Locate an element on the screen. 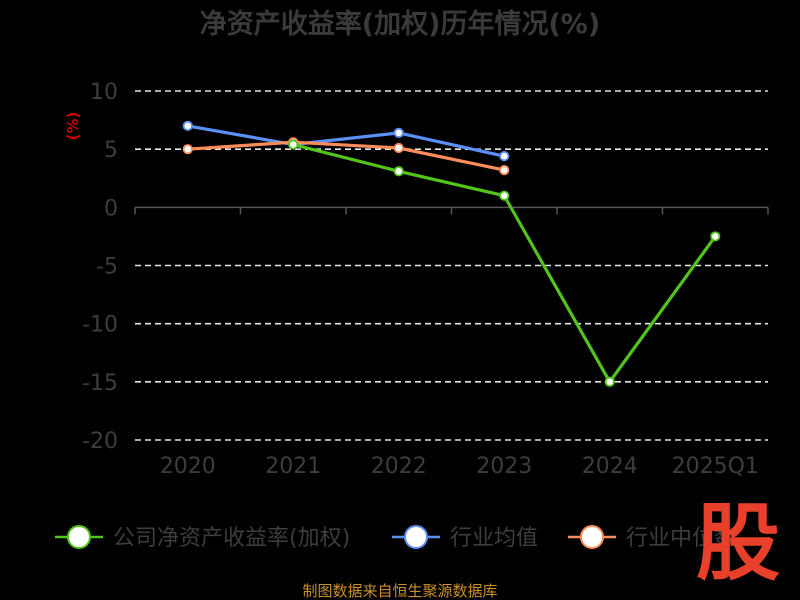  x-tick-label: 2020 is located at coordinates (188, 466).